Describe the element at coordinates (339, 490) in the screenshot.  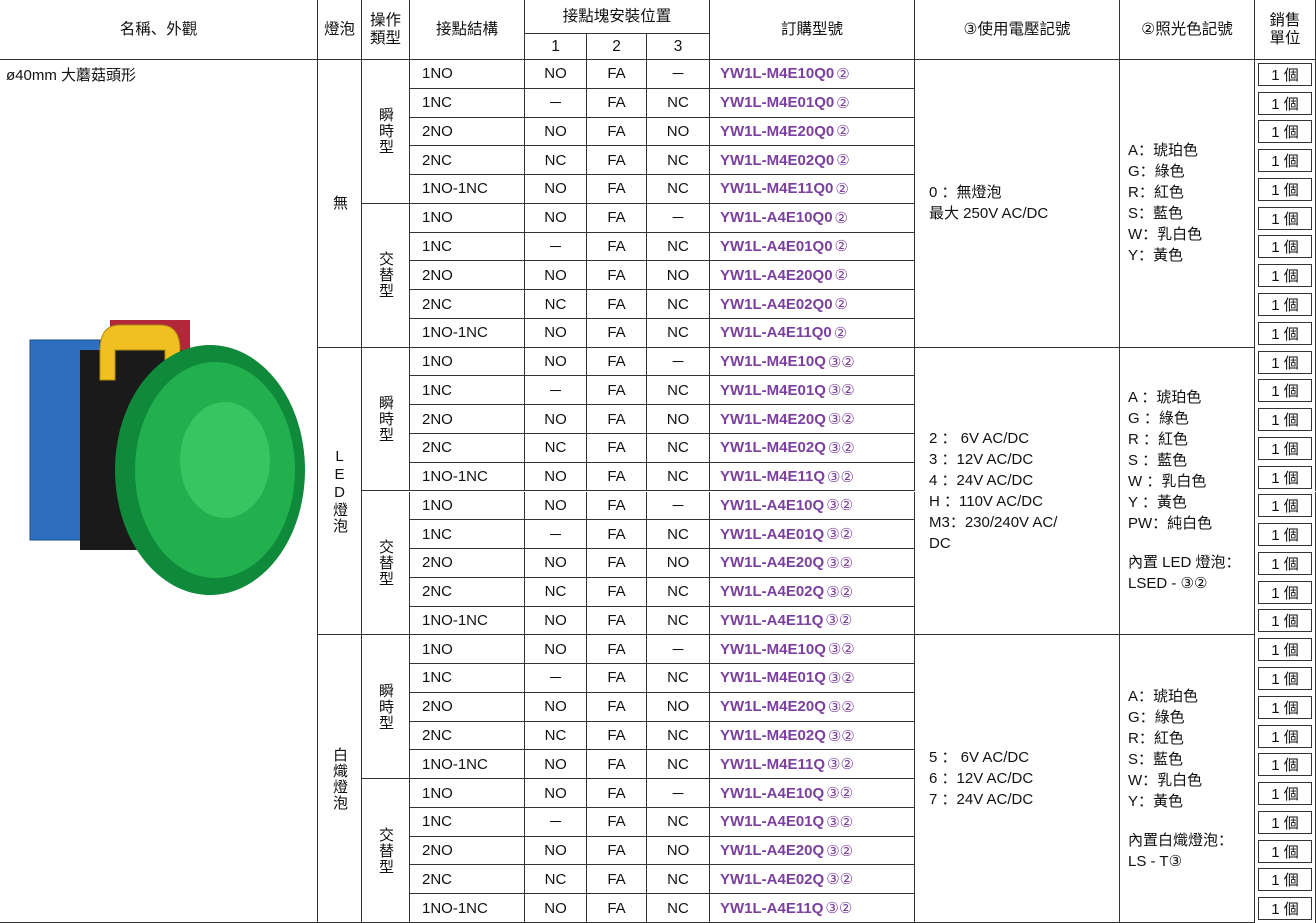
I see `bulb-label: LED燈泡` at that location.